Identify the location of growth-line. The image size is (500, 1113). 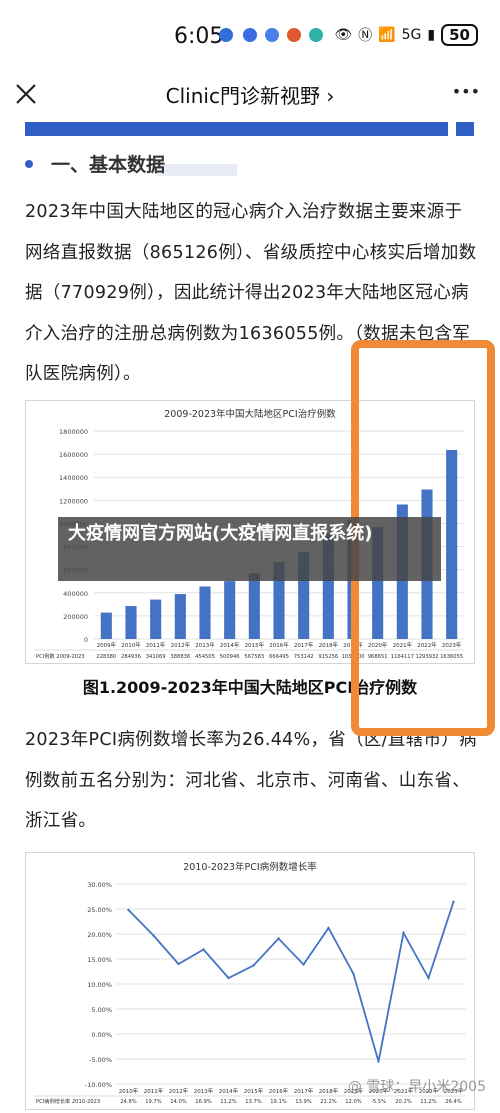
(291, 981).